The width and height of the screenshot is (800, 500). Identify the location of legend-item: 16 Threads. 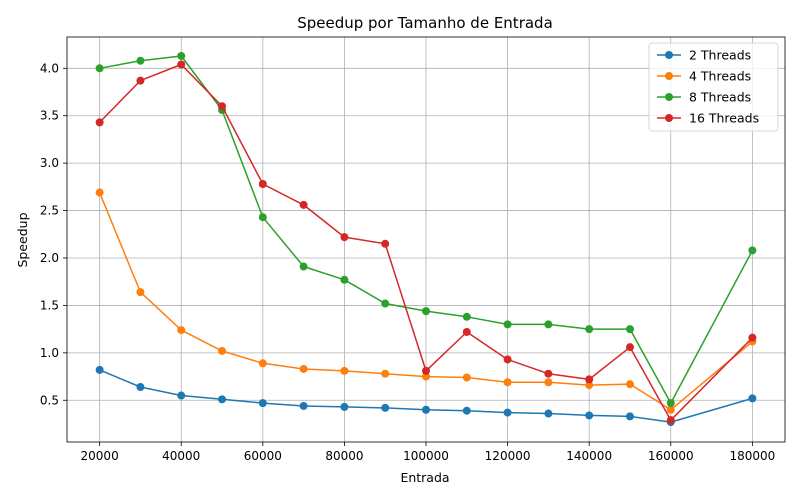
(708, 118).